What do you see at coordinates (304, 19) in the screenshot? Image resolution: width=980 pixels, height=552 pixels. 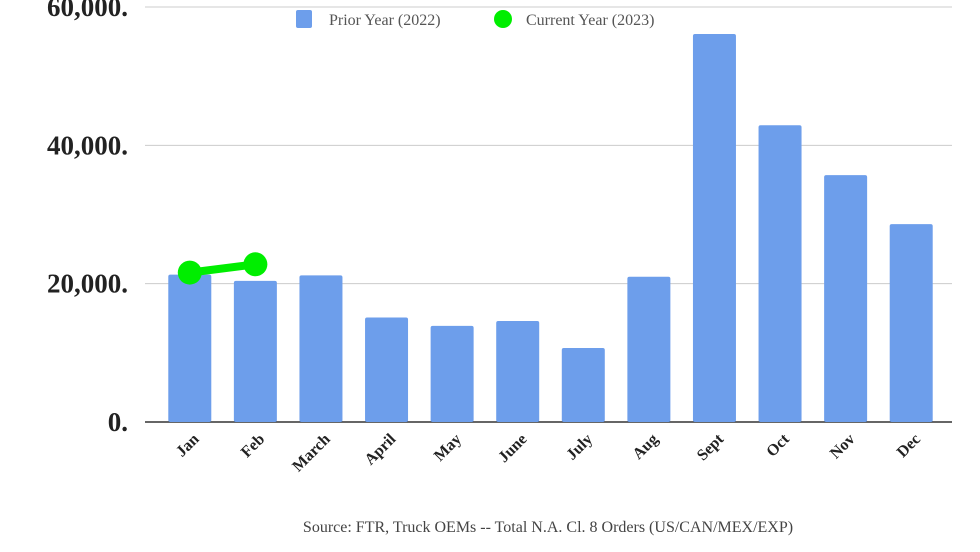 I see `legend-swatch-prior-year` at bounding box center [304, 19].